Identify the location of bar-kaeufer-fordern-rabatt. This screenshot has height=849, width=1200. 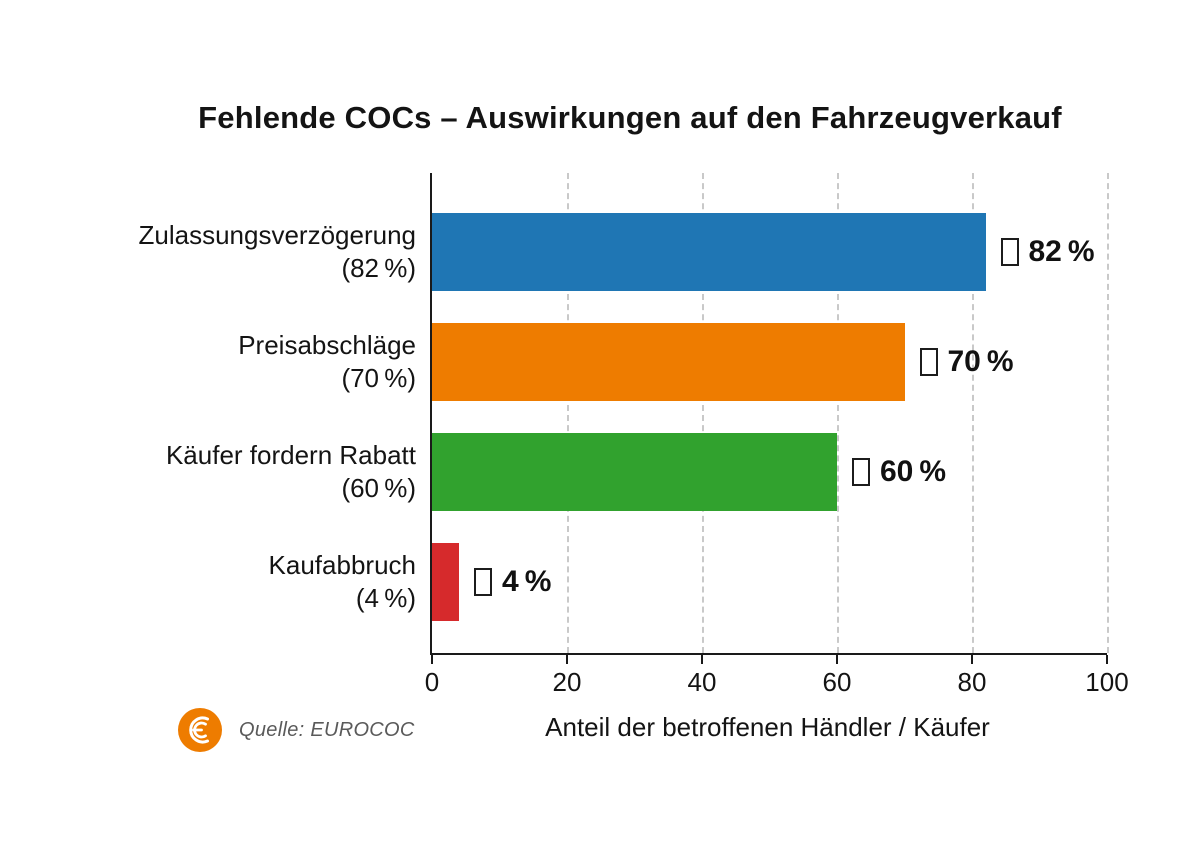
(634, 472).